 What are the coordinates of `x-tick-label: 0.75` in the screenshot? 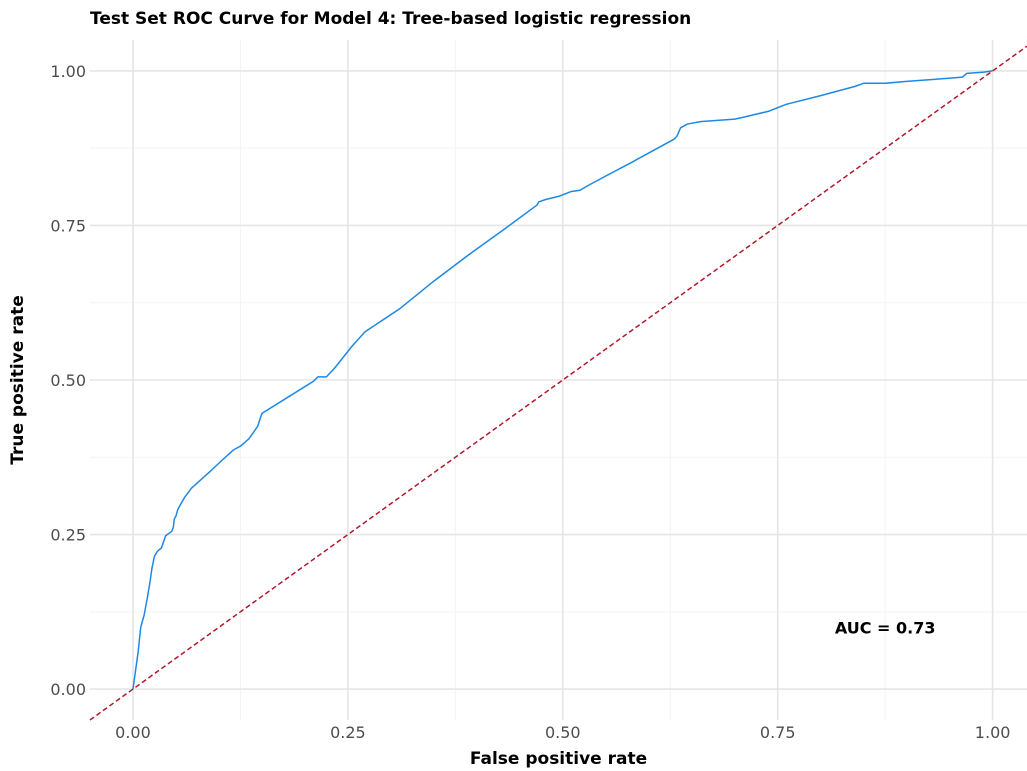 It's located at (778, 732).